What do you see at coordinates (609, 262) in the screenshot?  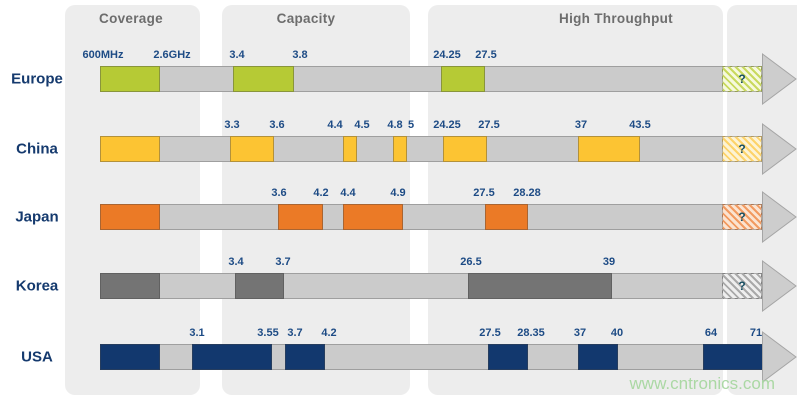 I see `freq-label-korea-39: 39` at bounding box center [609, 262].